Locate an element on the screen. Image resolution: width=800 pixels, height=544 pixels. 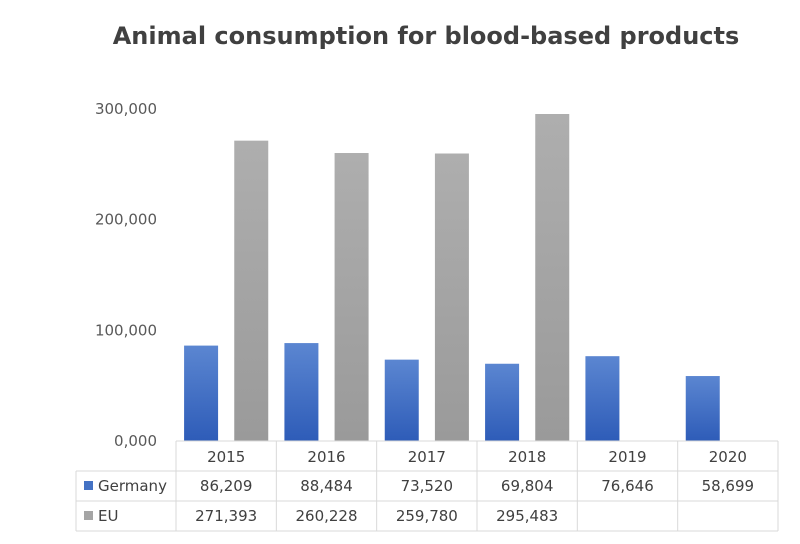
y-tick-label: 300,000 is located at coordinates (126, 109).